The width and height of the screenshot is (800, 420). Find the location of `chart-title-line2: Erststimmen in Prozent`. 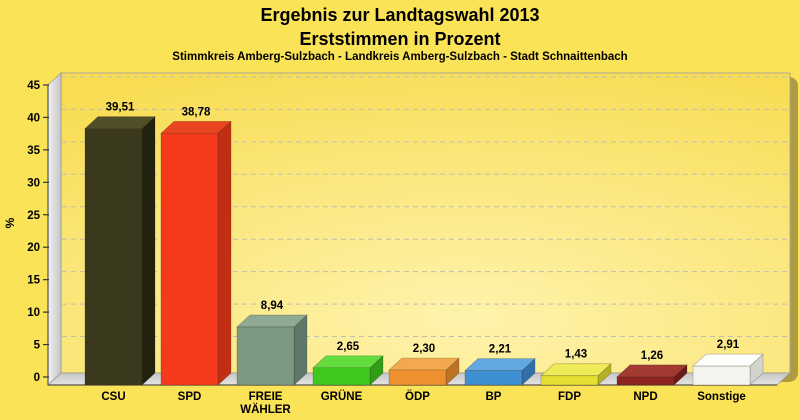

chart-title-line2: Erststimmen in Prozent is located at coordinates (400, 39).